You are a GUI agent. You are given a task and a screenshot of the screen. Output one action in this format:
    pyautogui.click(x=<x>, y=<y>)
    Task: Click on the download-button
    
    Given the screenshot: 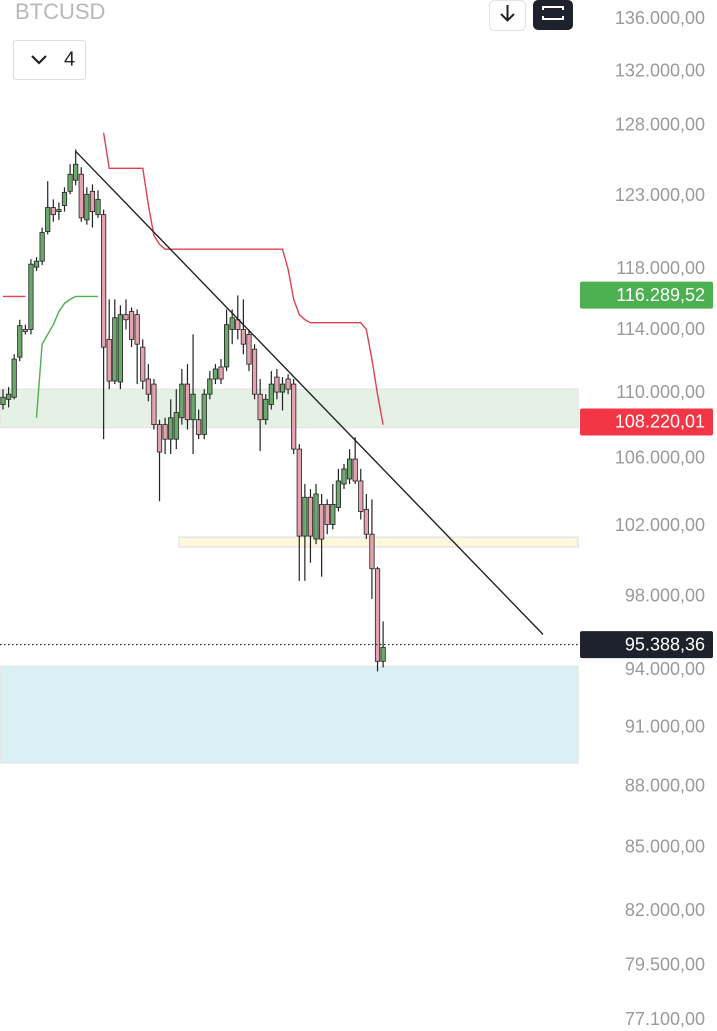 What is the action you would take?
    pyautogui.click(x=507, y=15)
    